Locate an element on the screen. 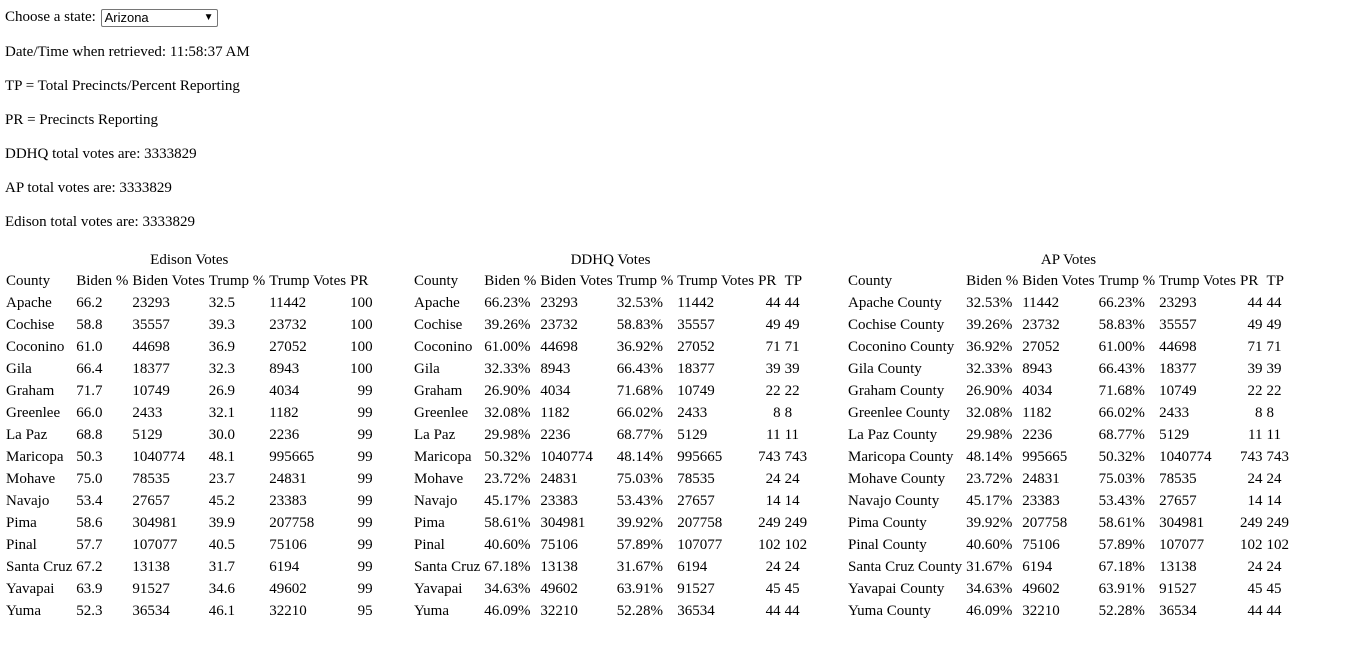 This screenshot has height=655, width=1361. table-row: Yuma 46.09% 32210 52.28% 36534 44 44 is located at coordinates (610, 611).